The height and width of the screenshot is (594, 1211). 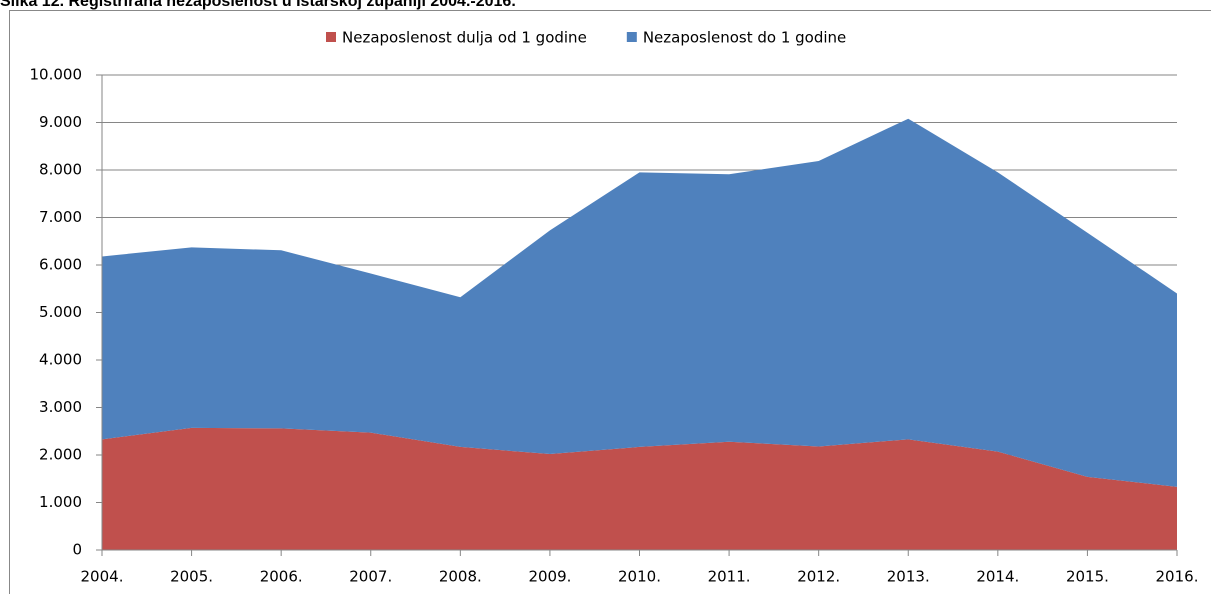 I want to click on y-tick-label: 8.000, so click(x=60, y=170).